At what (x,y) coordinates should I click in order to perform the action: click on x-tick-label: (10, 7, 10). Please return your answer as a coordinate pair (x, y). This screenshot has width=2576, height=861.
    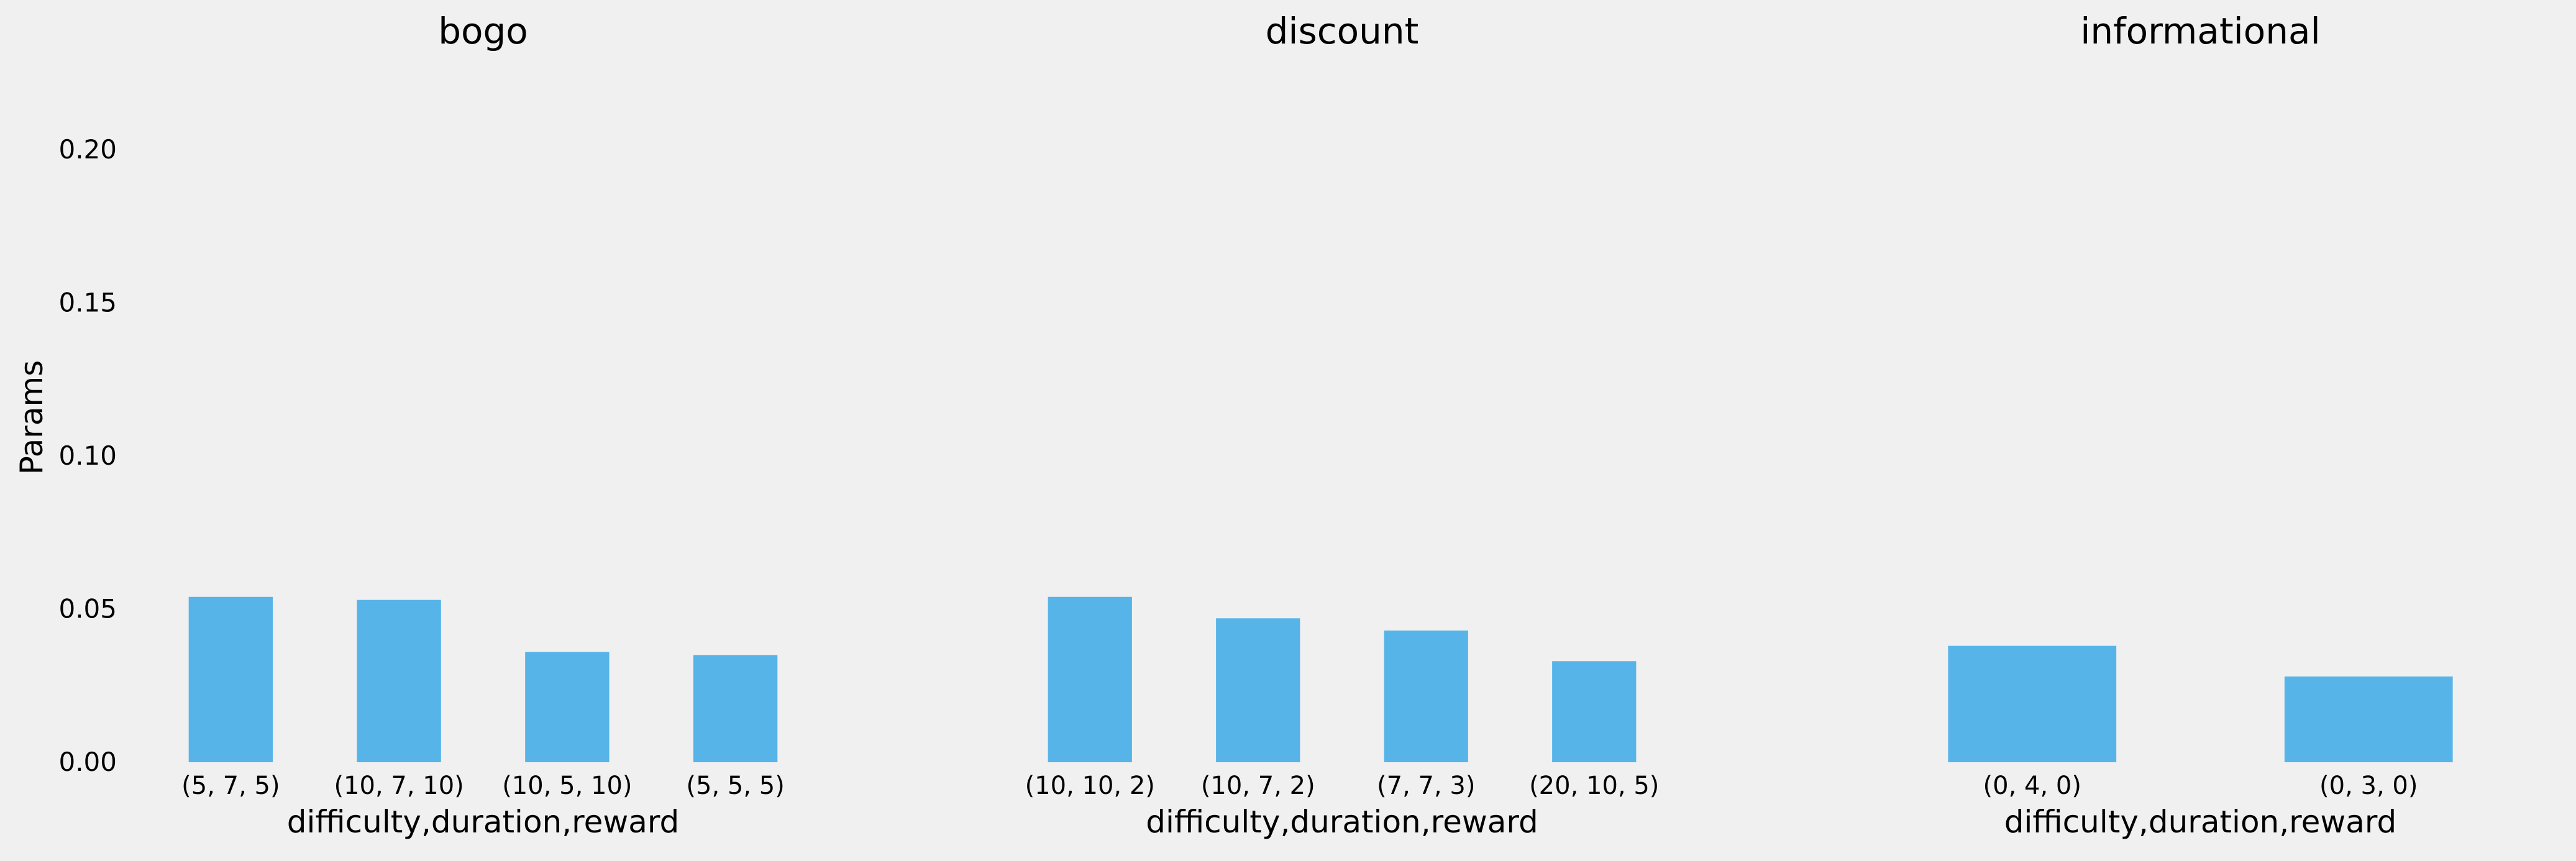
    Looking at the image, I should click on (399, 786).